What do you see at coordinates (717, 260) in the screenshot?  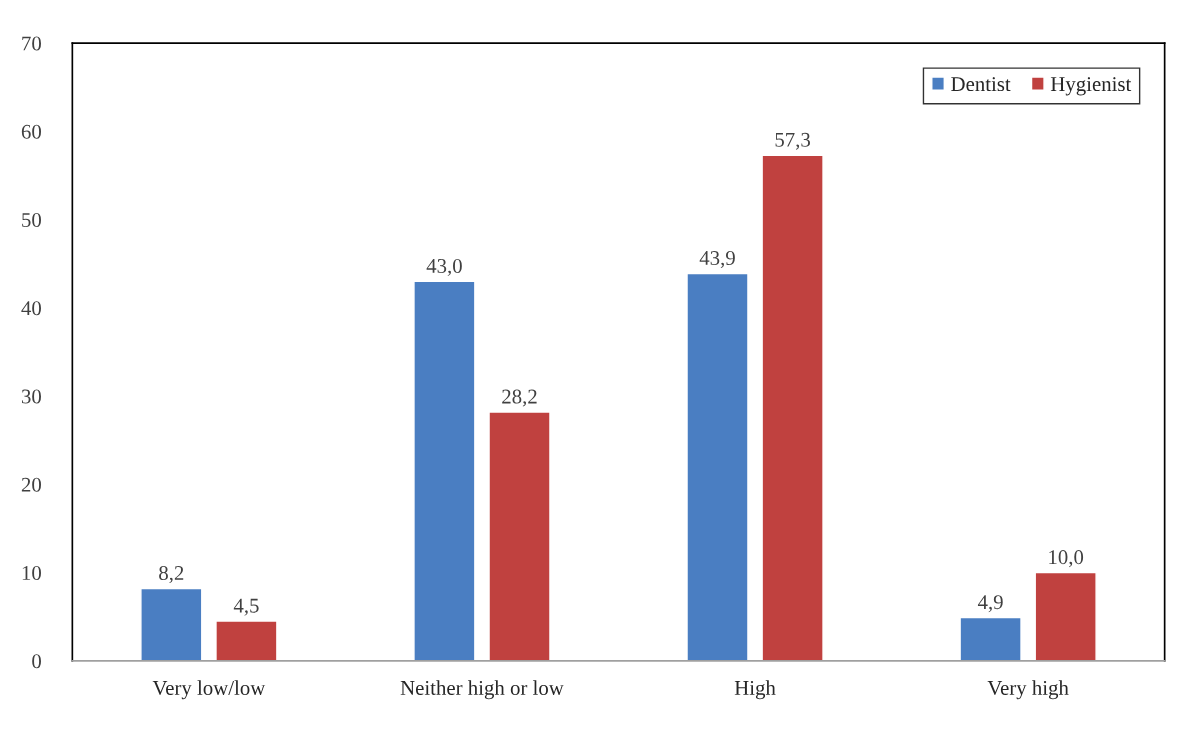 I see `data-label: 43,9` at bounding box center [717, 260].